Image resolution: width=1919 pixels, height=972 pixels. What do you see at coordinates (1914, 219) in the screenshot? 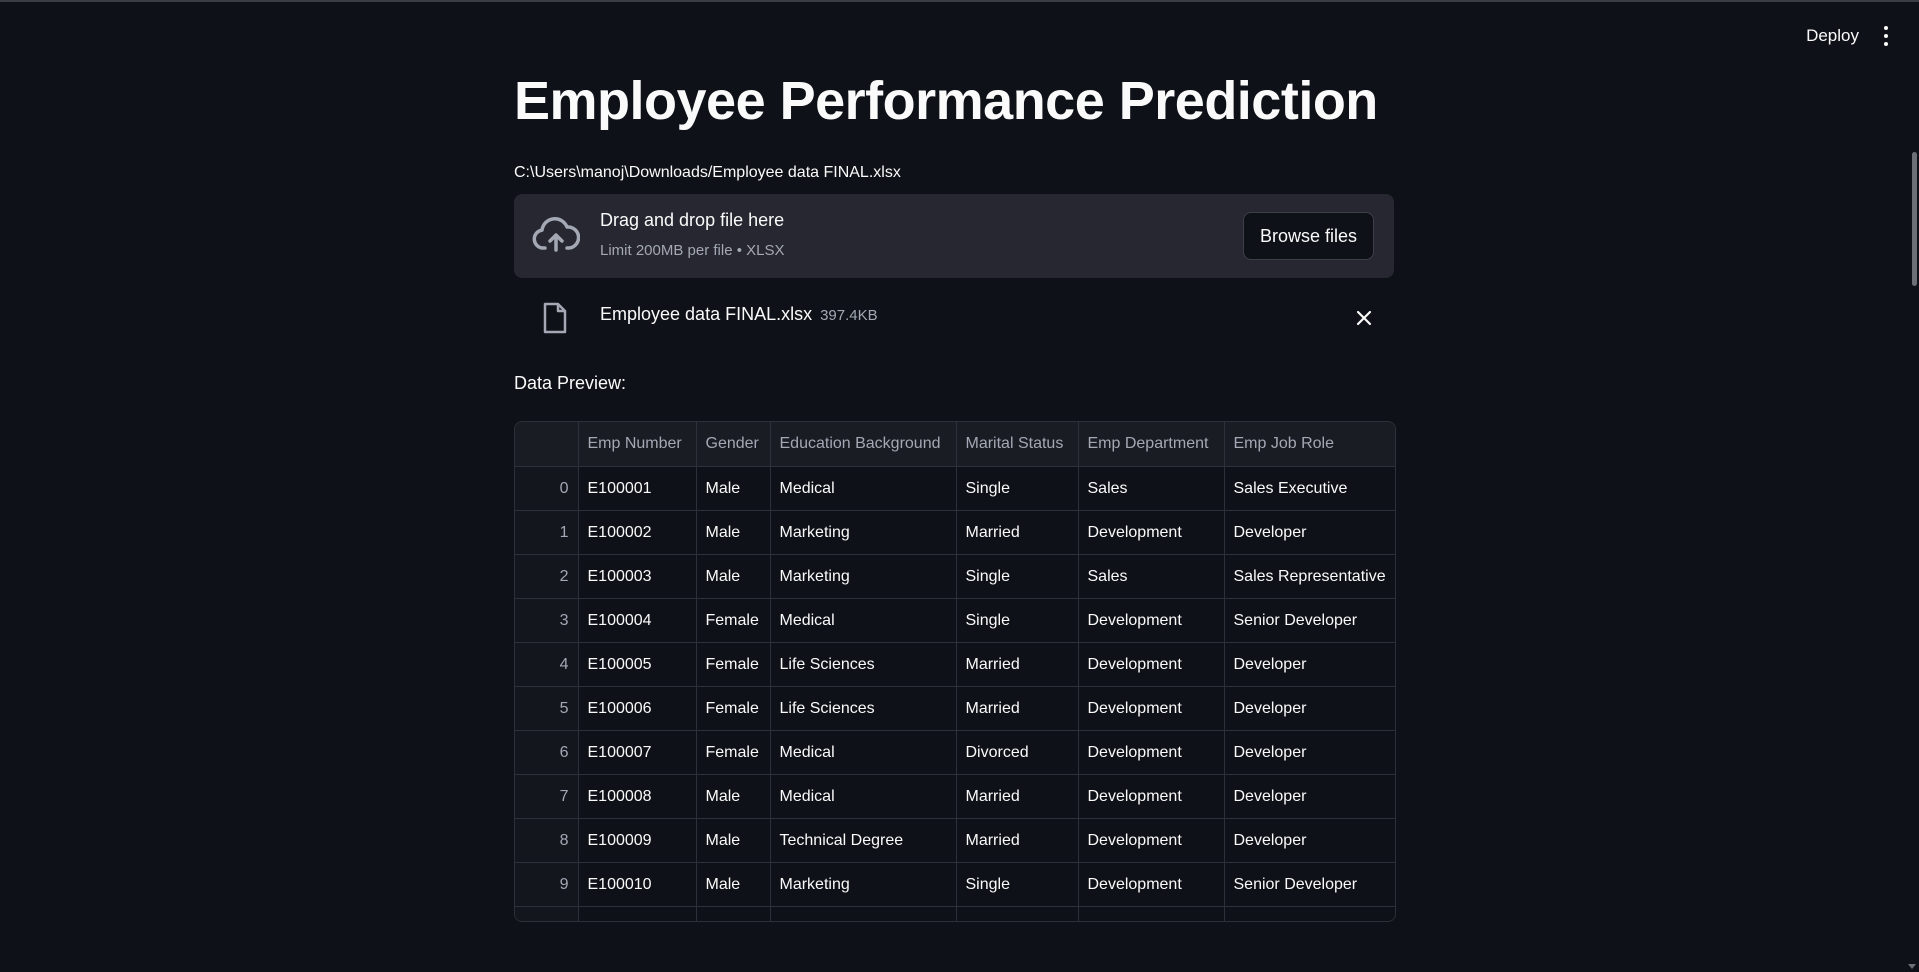
I see `scrollbar-thumb` at bounding box center [1914, 219].